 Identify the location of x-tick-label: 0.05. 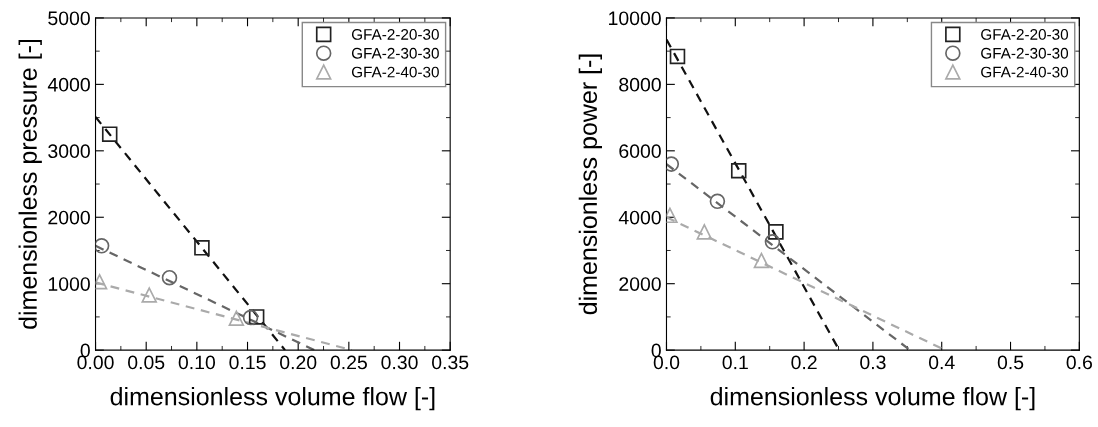
(146, 362).